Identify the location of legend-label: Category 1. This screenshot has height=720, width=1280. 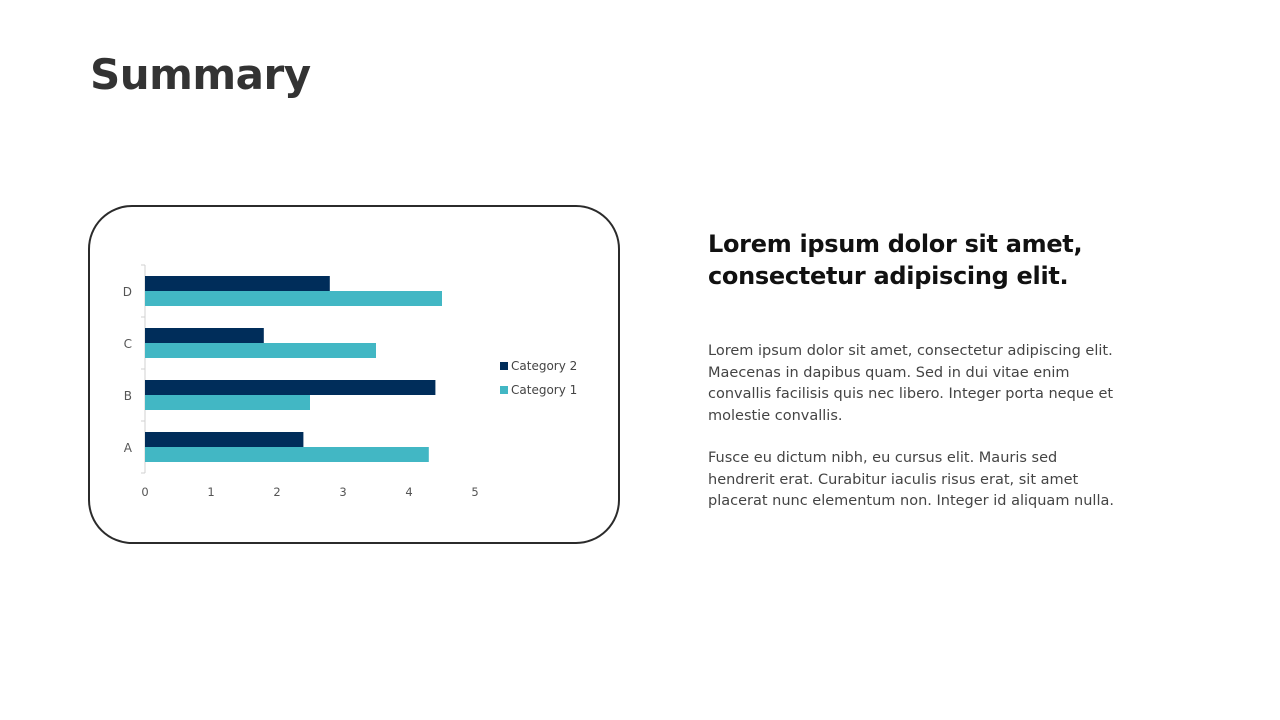
(544, 390).